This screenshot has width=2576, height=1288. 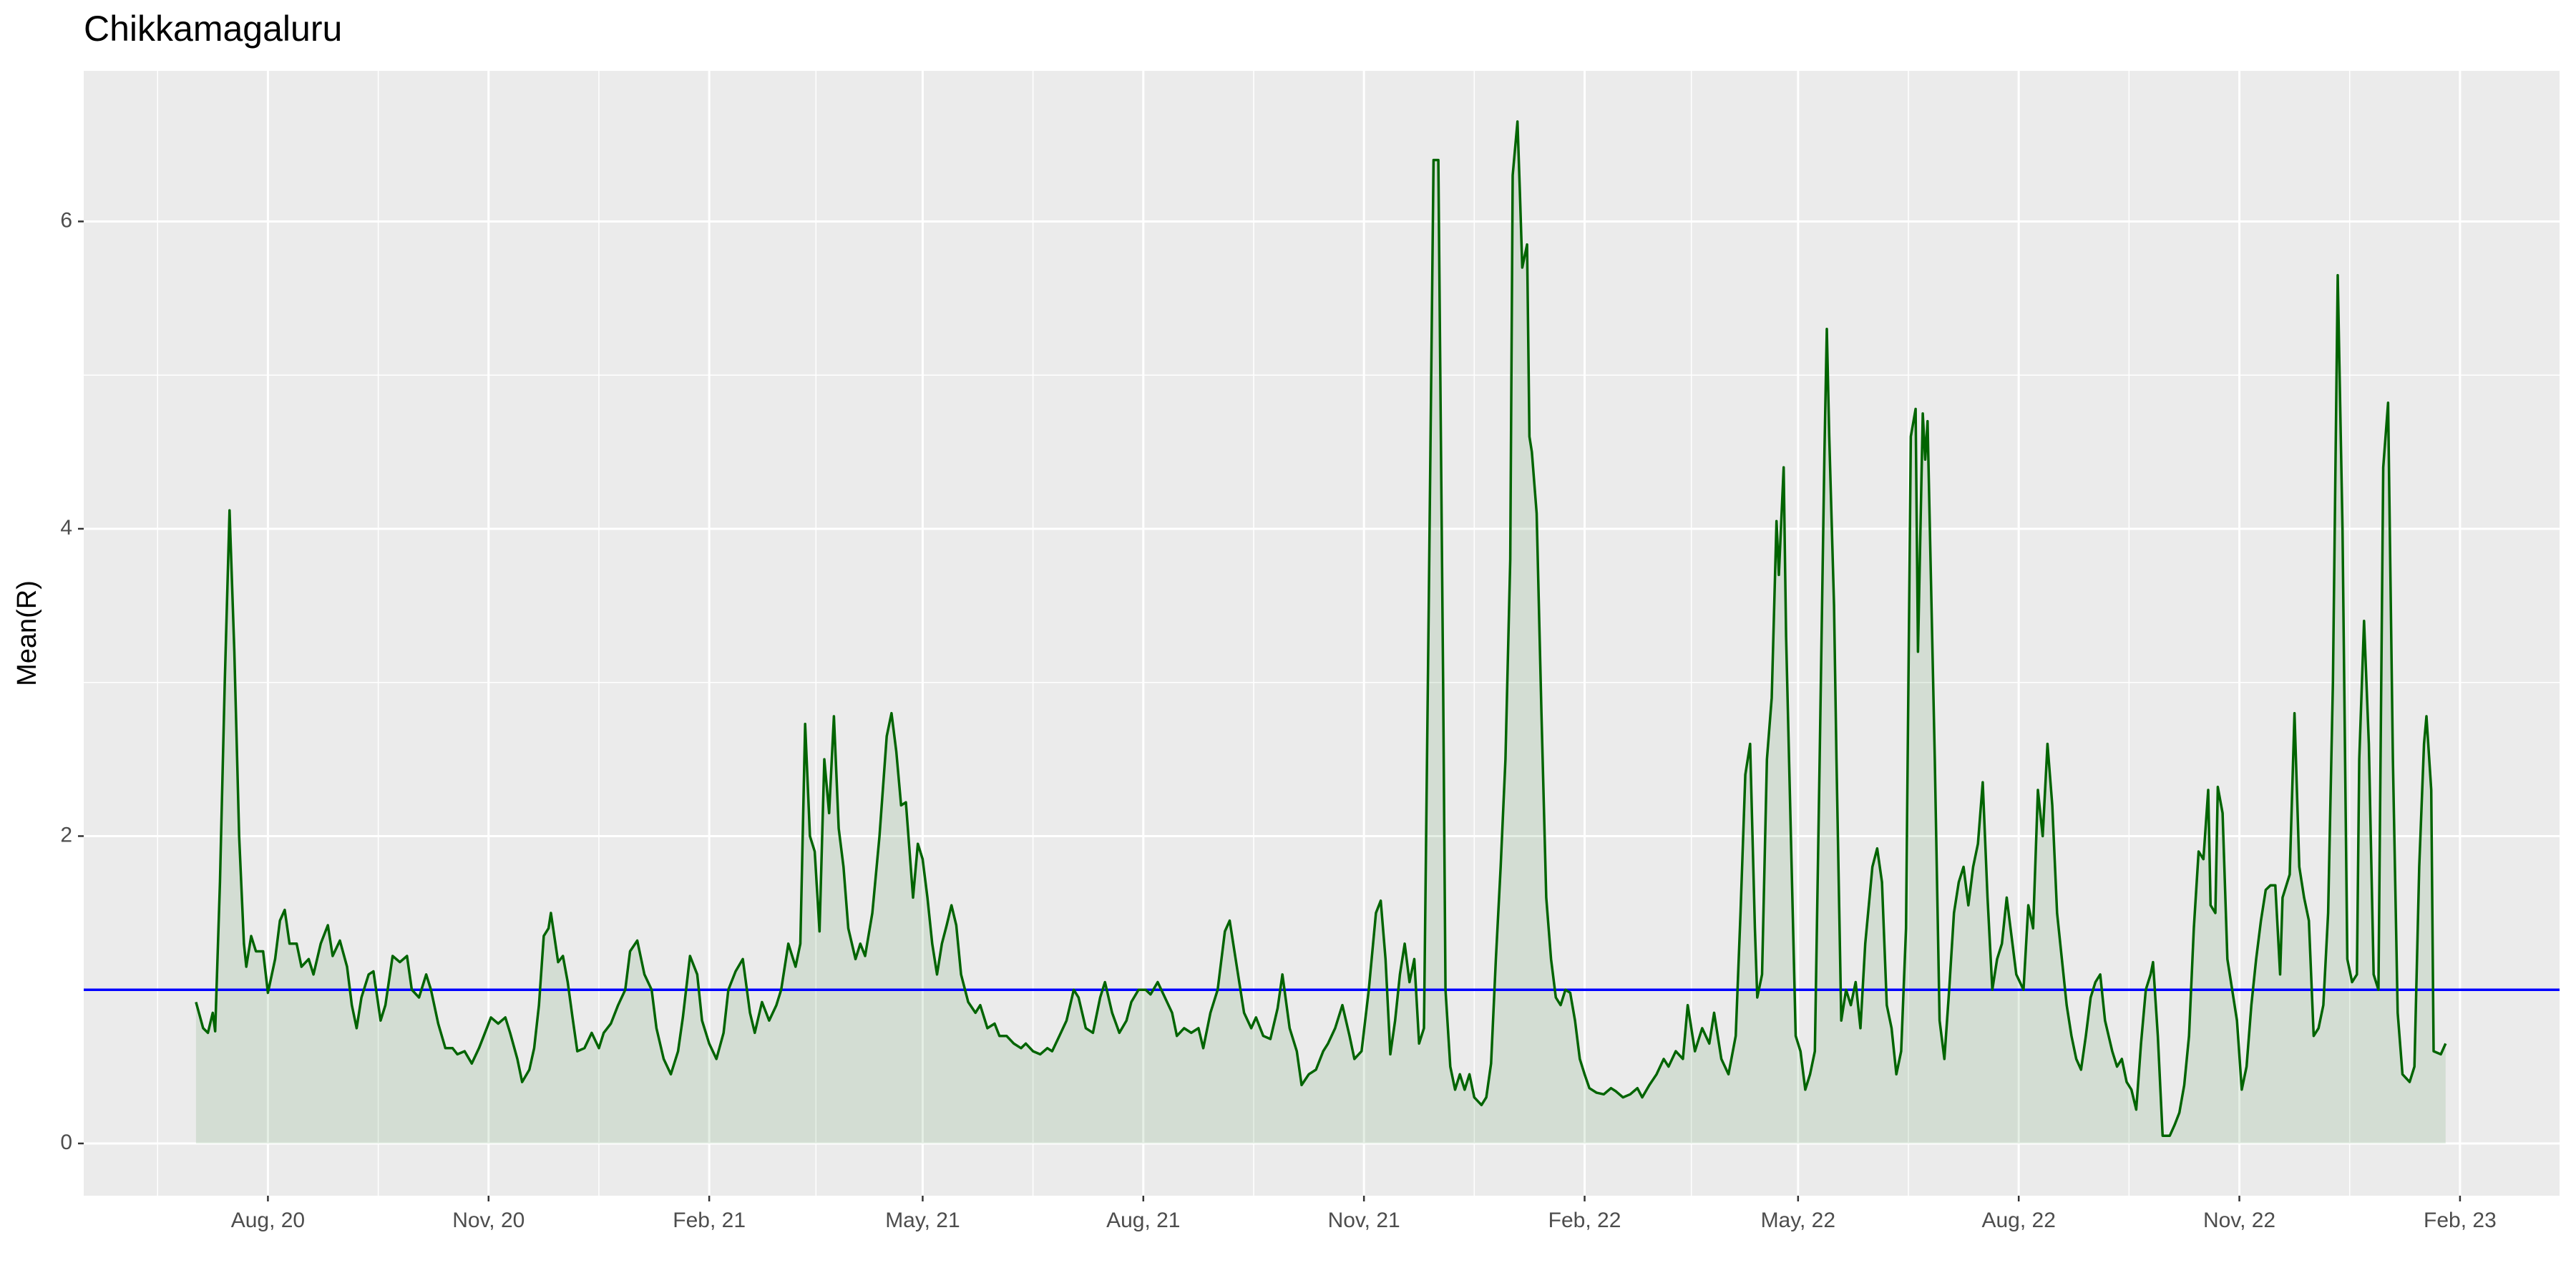 I want to click on x-tick-label: Nov, 20, so click(x=488, y=1220).